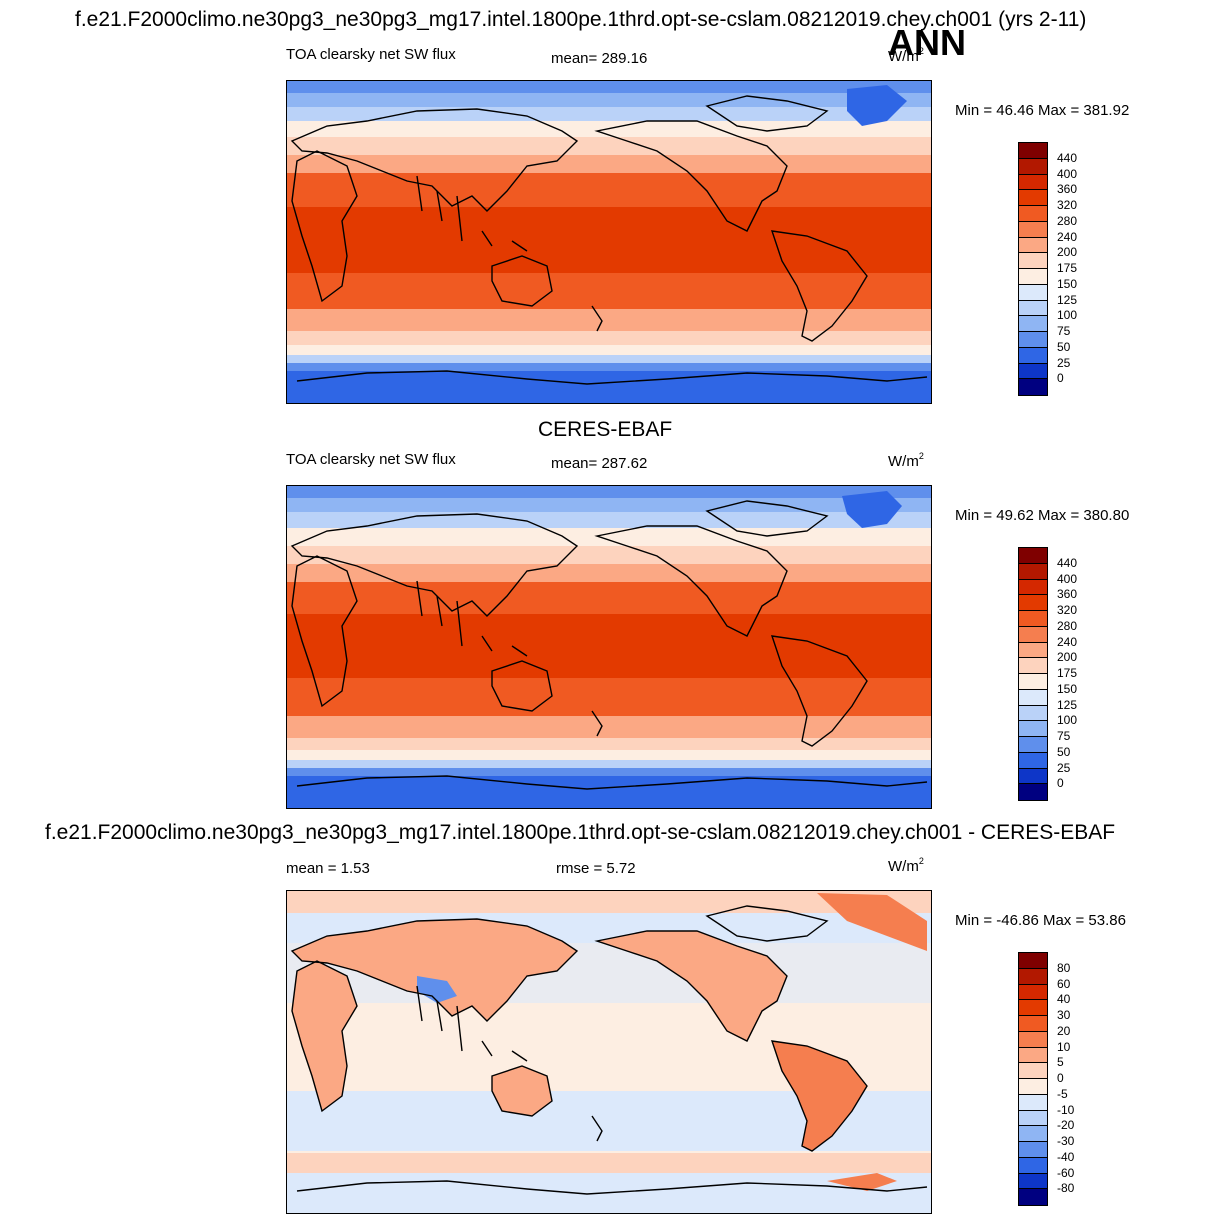  I want to click on colorbar-tick-label: 30, so click(1064, 1015).